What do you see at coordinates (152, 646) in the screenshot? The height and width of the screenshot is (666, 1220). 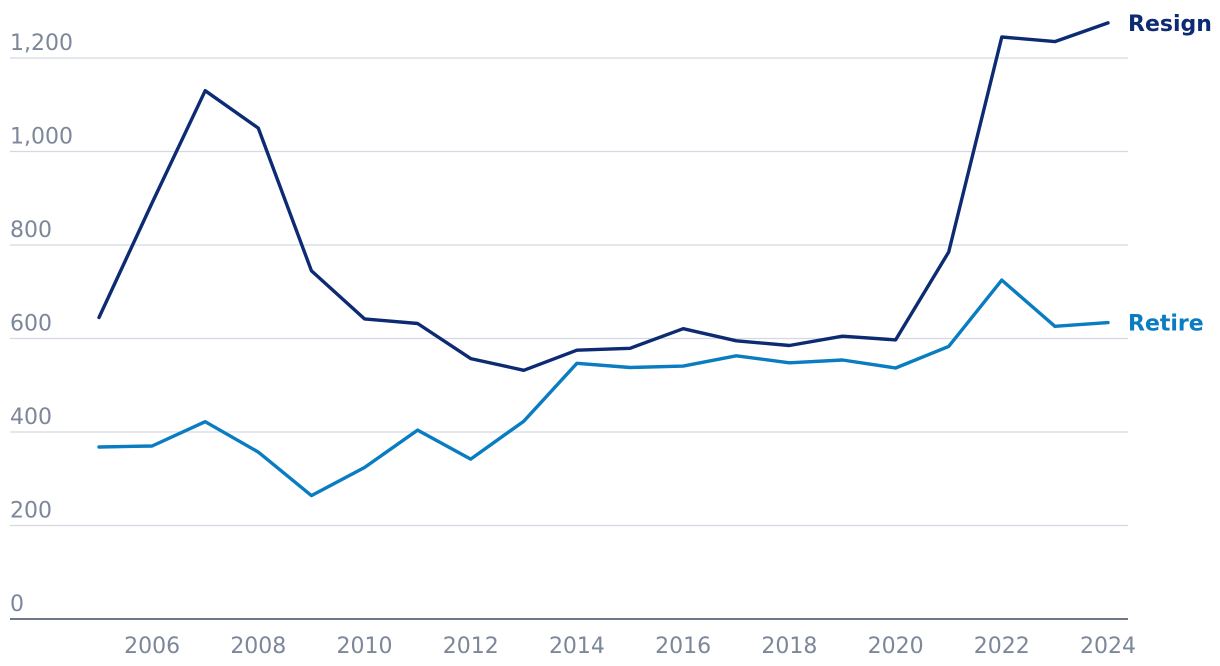 I see `x-tick-label: 2006` at bounding box center [152, 646].